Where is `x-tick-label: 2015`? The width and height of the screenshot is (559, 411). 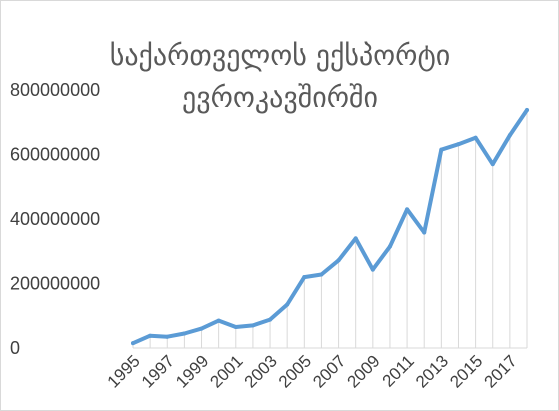 x-tick-label: 2015 is located at coordinates (466, 371).